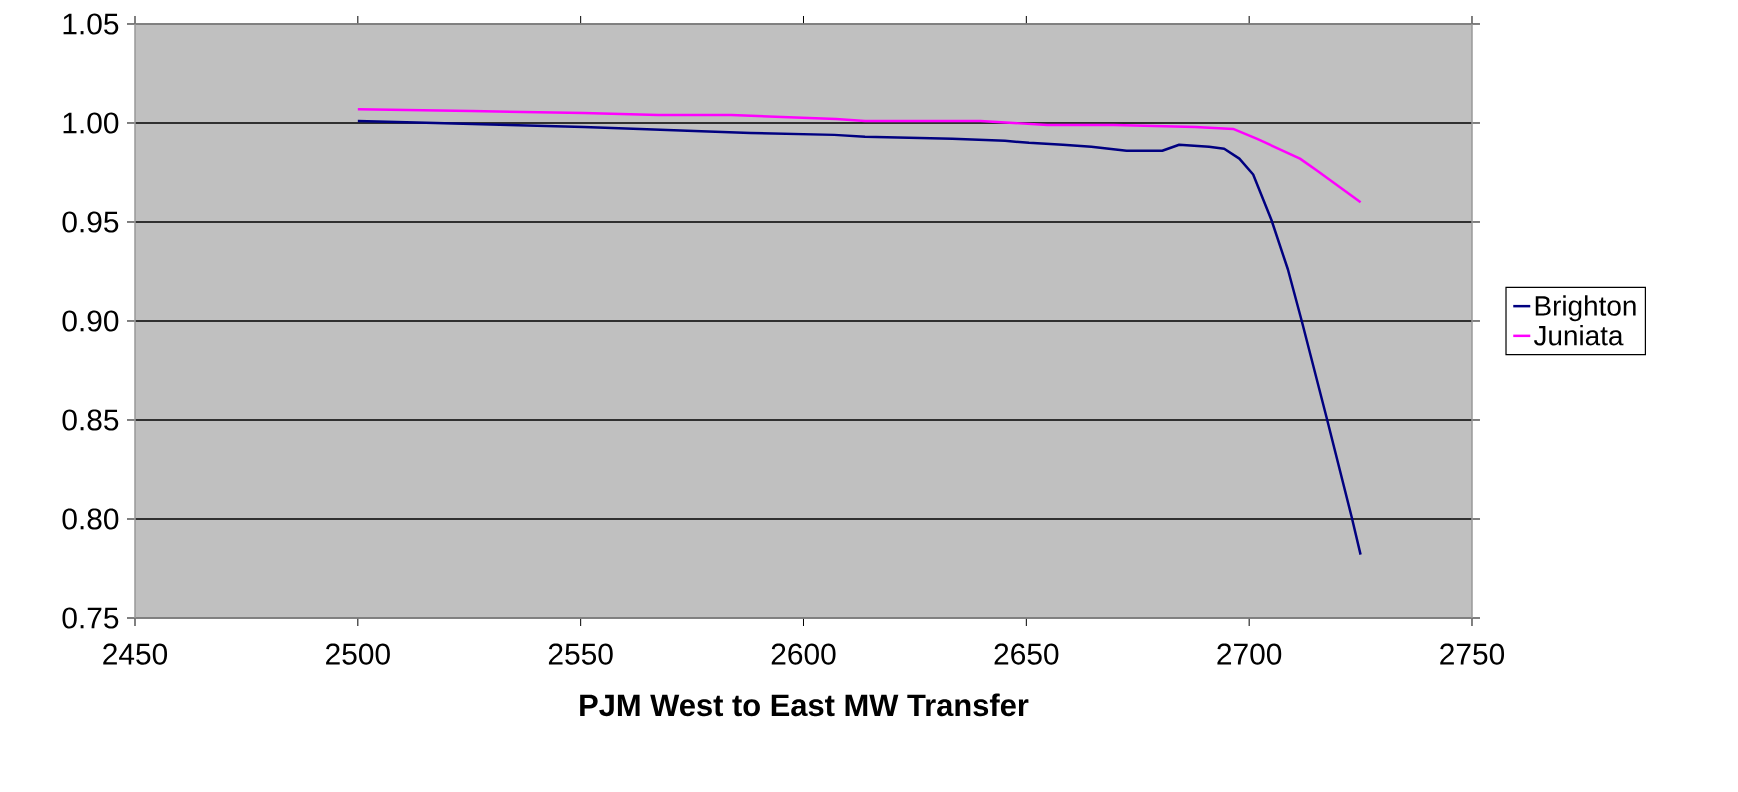 The height and width of the screenshot is (792, 1738). I want to click on x-tick-label: 2700, so click(1249, 654).